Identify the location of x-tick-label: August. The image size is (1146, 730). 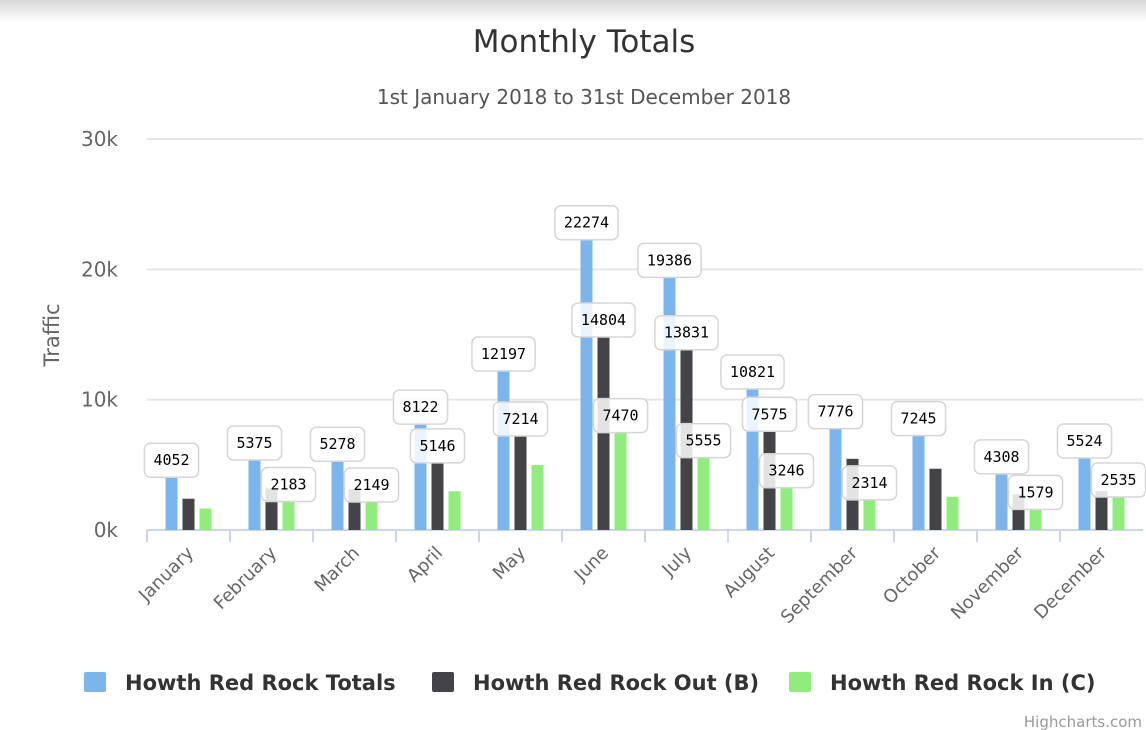
(749, 572).